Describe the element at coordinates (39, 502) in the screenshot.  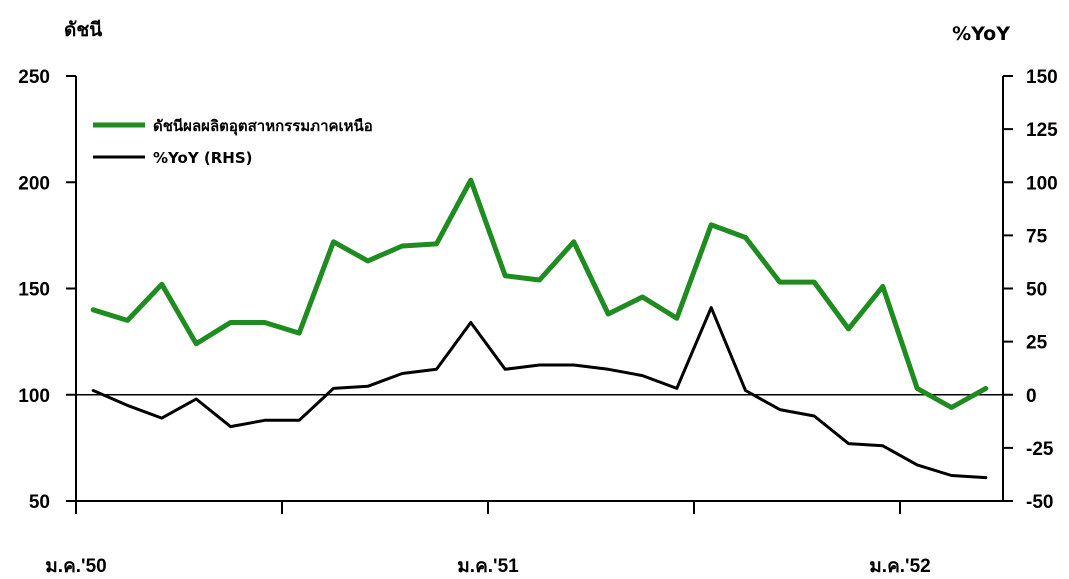
I see `y-left-tick-label: 50` at that location.